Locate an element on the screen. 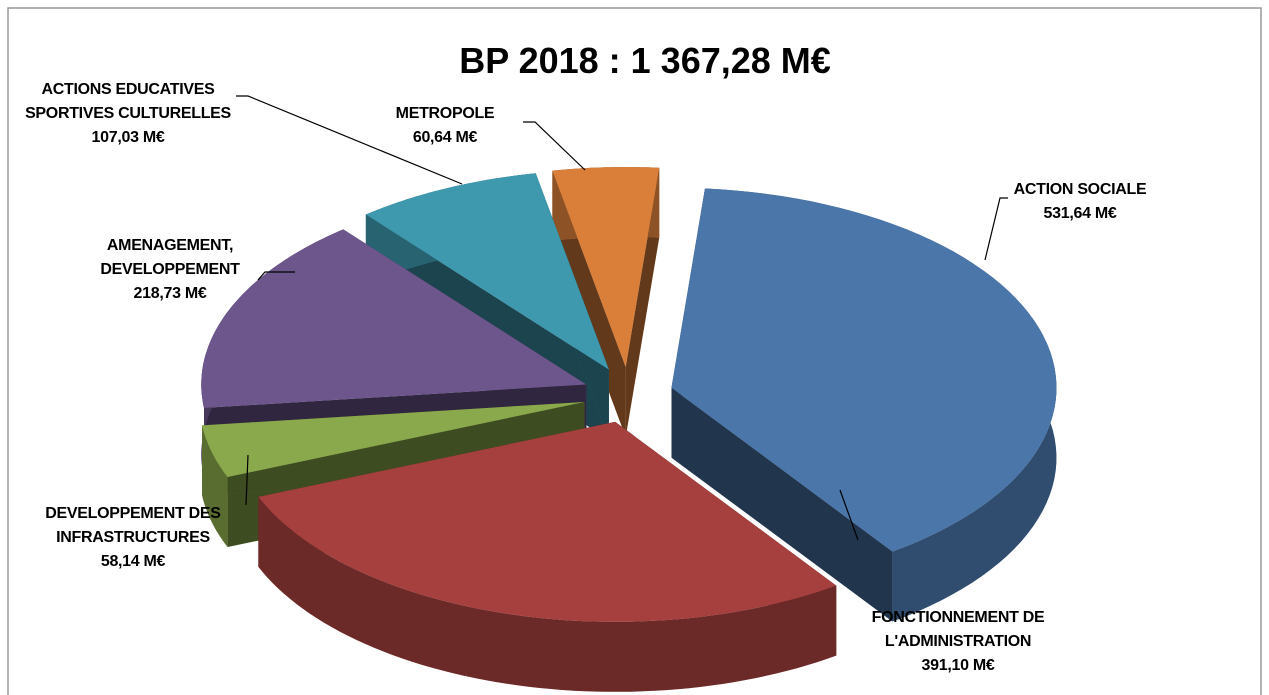 The width and height of the screenshot is (1269, 695). category-label: DEVELOPPEMENT DES INFRASTRUCTURES is located at coordinates (133, 525).